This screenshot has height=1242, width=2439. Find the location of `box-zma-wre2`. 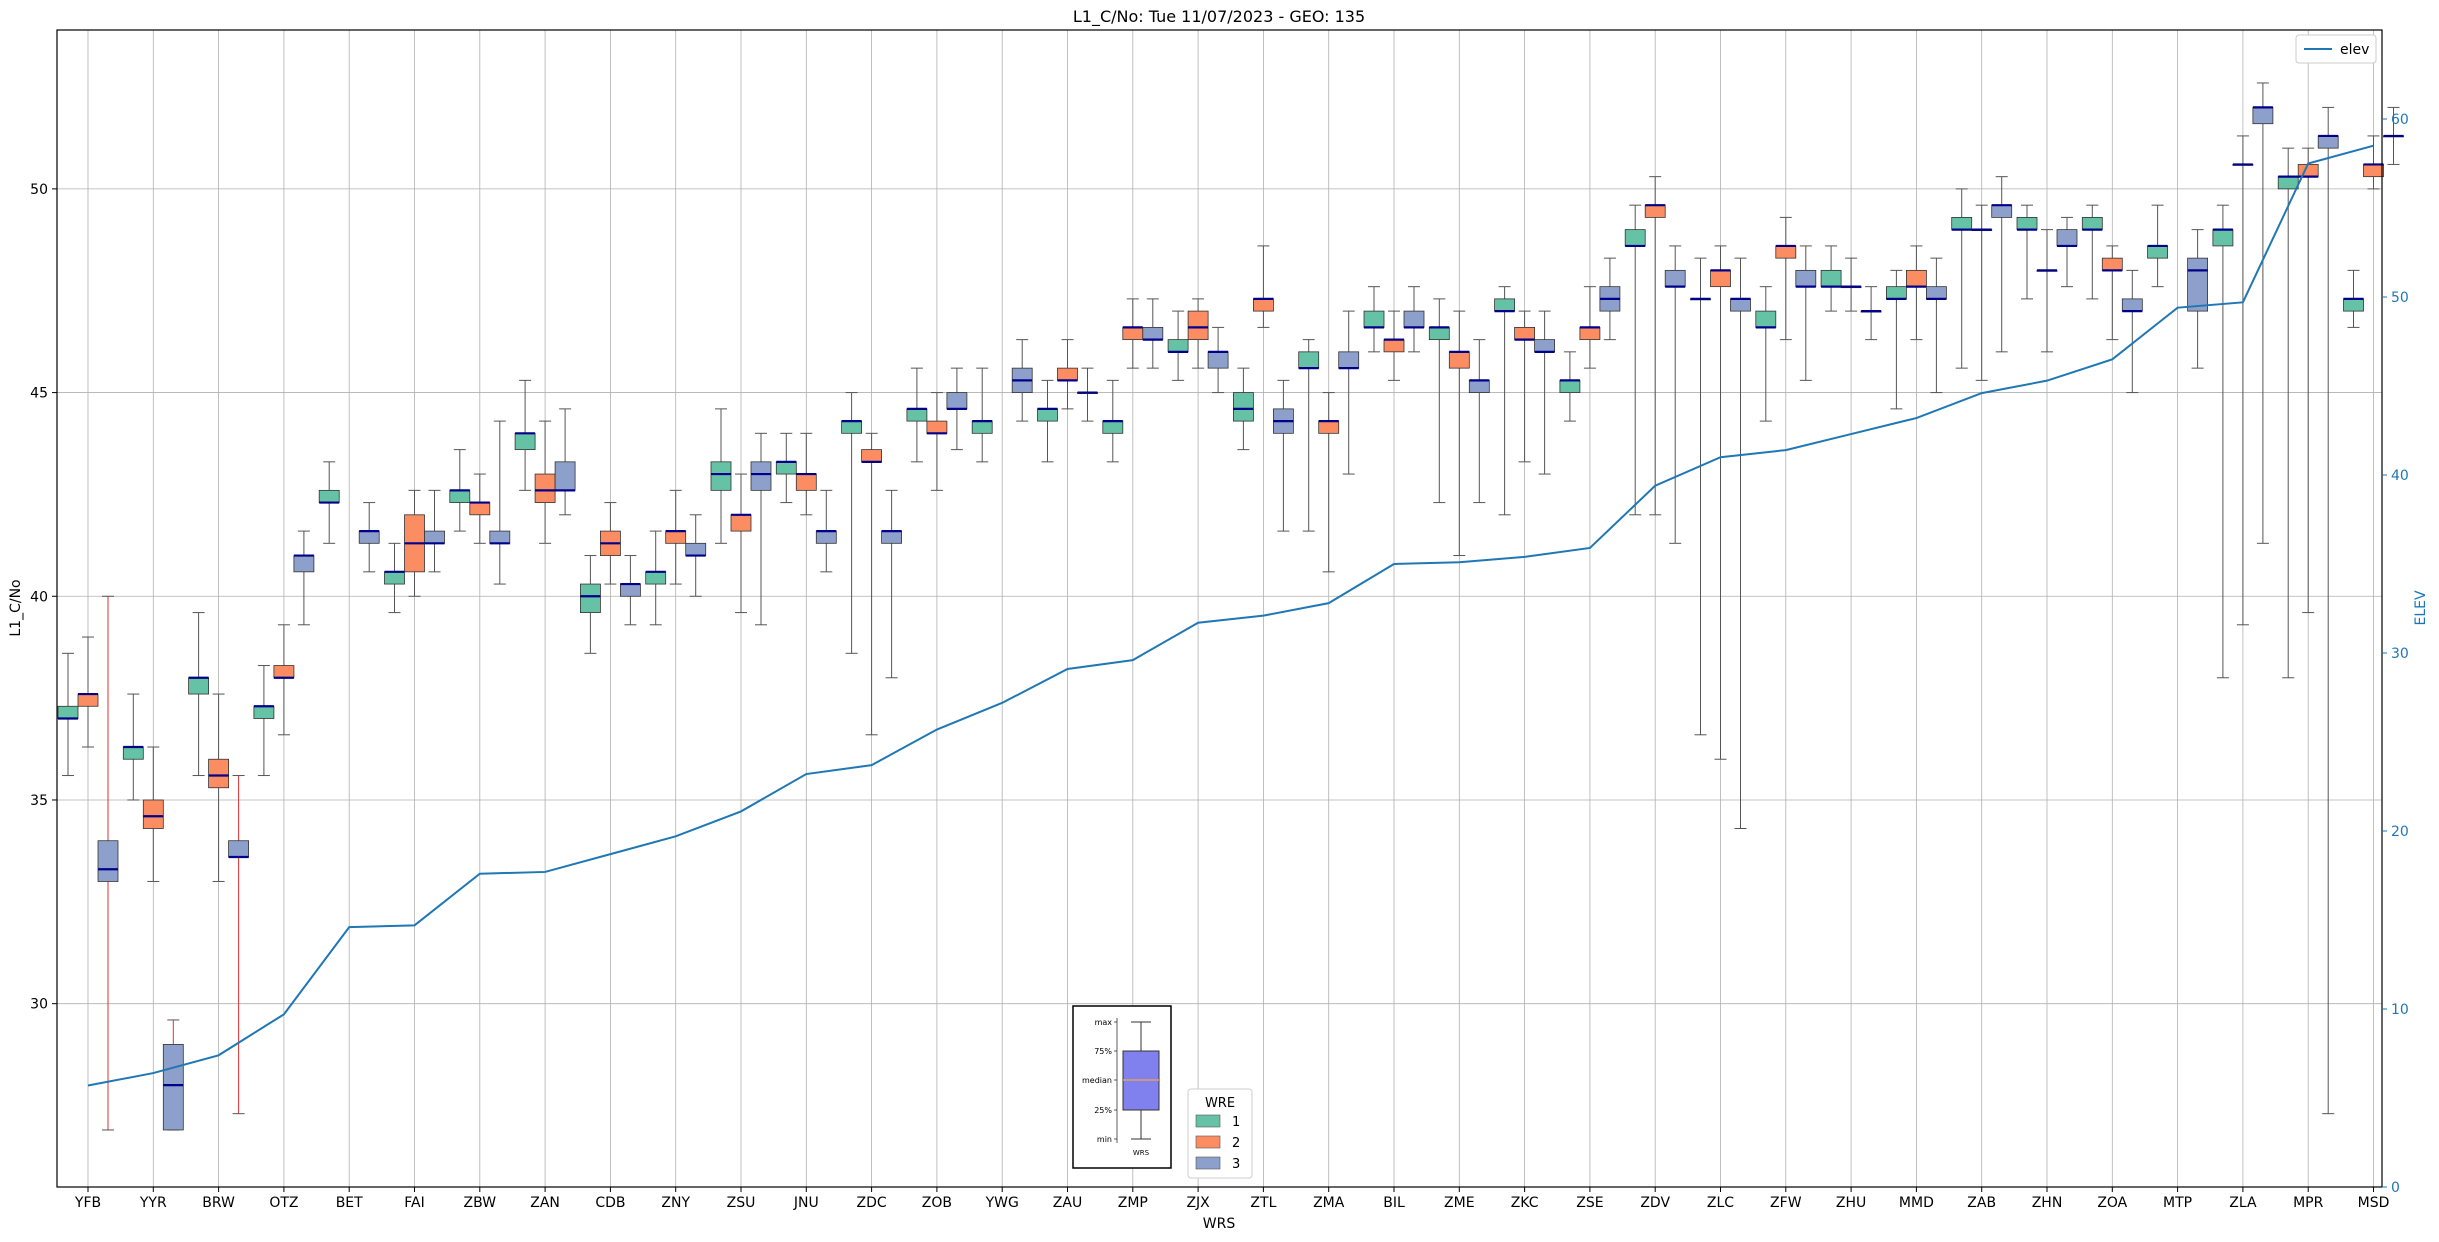

box-zma-wre2 is located at coordinates (1329, 482).